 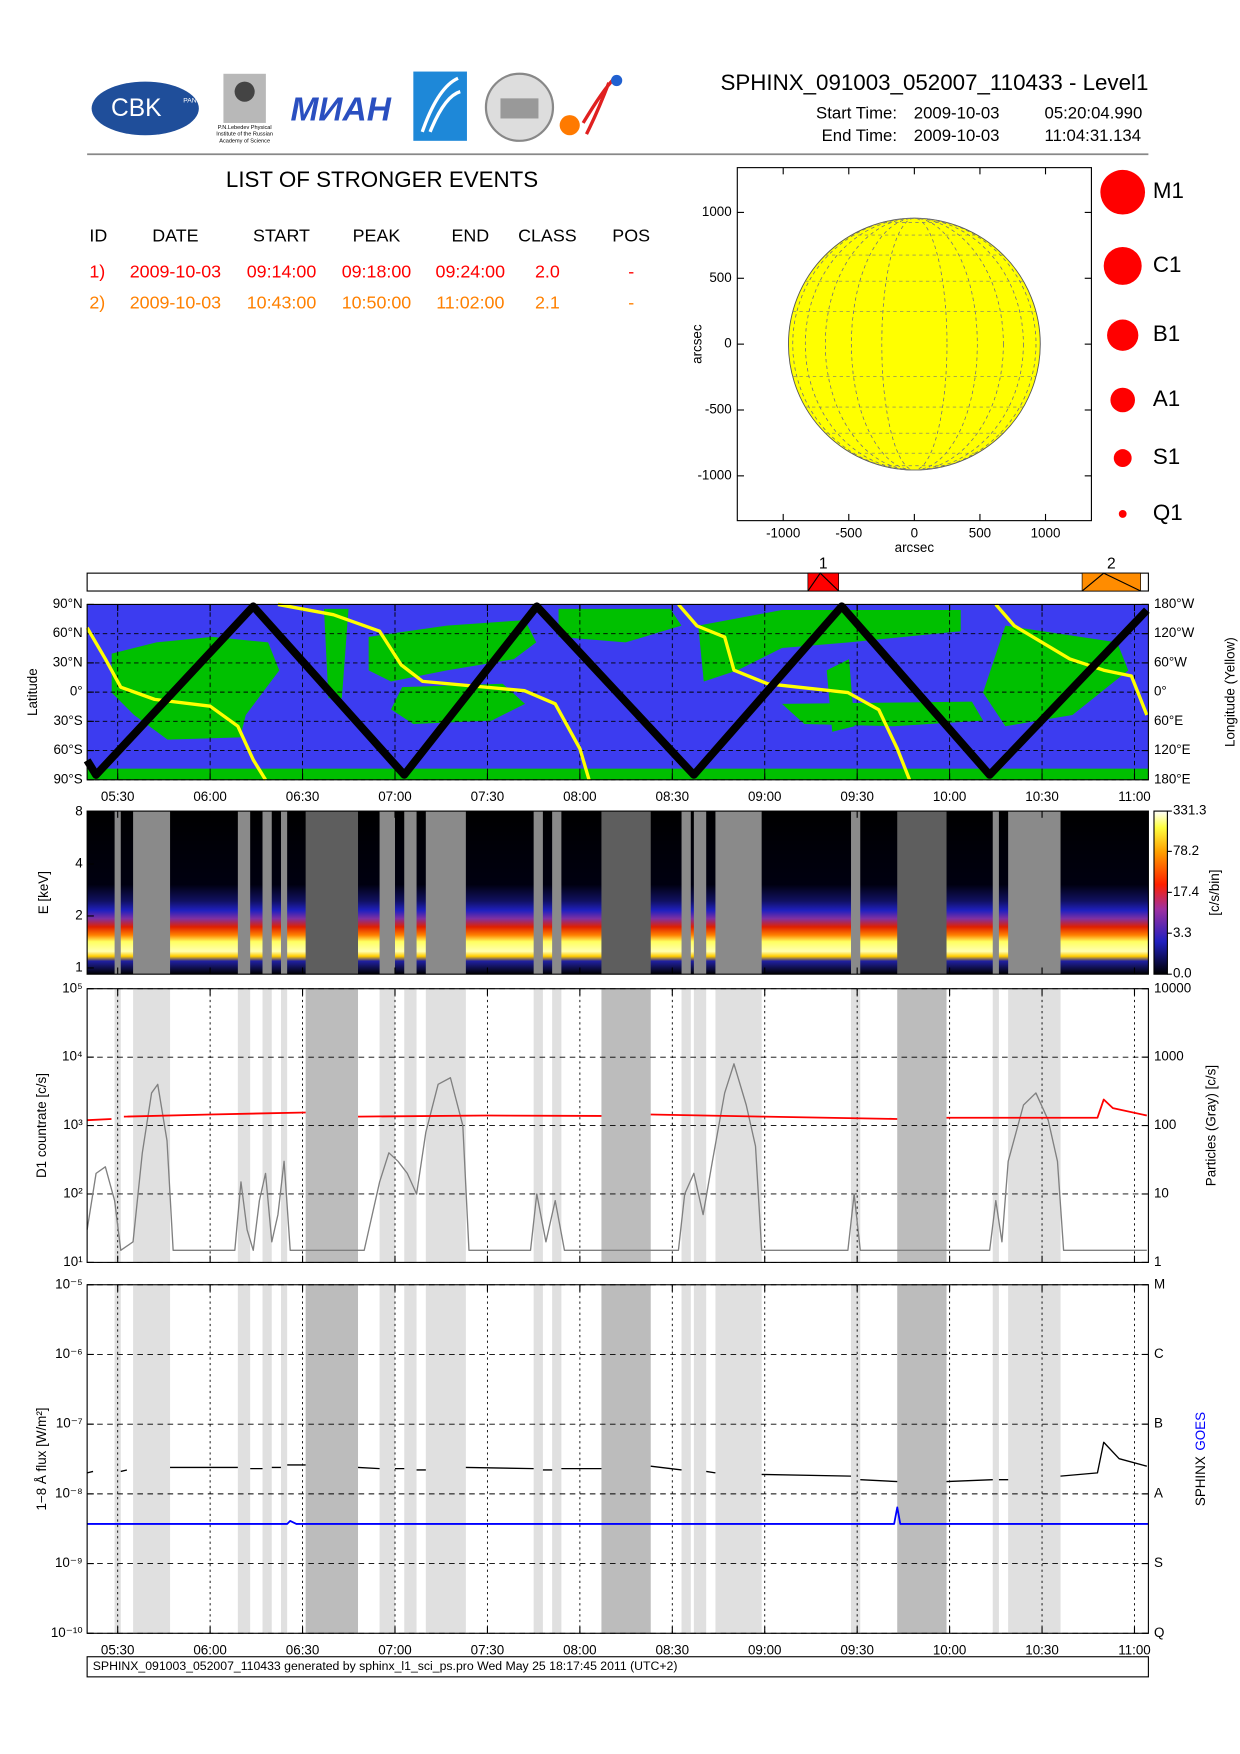 What do you see at coordinates (1168, 190) in the screenshot?
I see `class-label: M1` at bounding box center [1168, 190].